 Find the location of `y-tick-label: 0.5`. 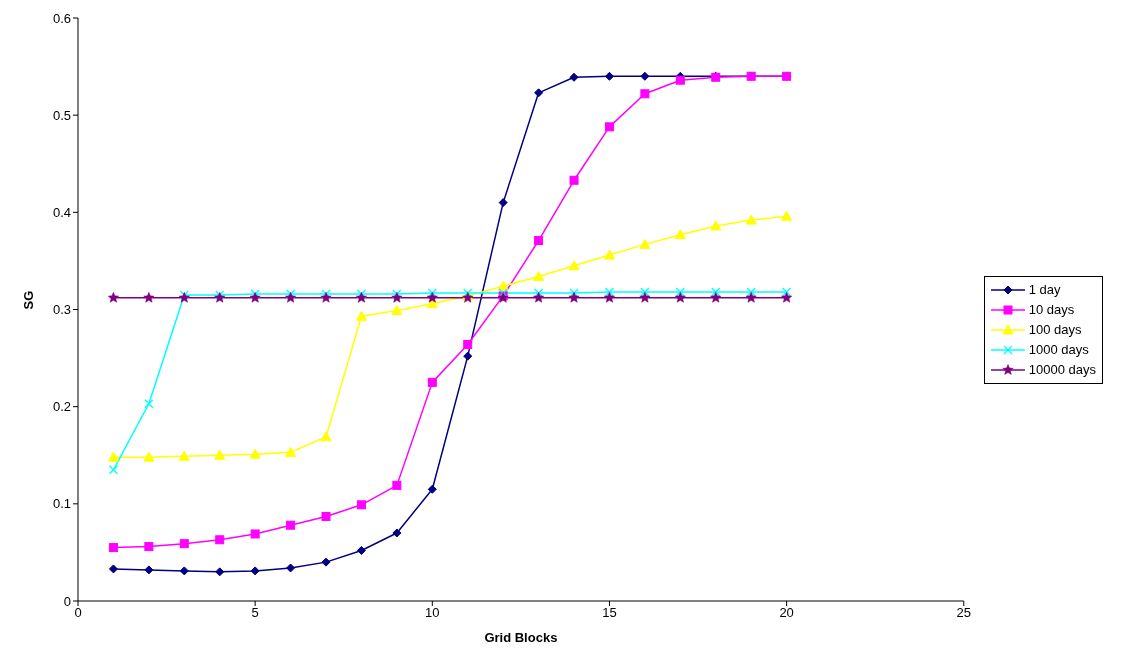

y-tick-label: 0.5 is located at coordinates (61, 115).